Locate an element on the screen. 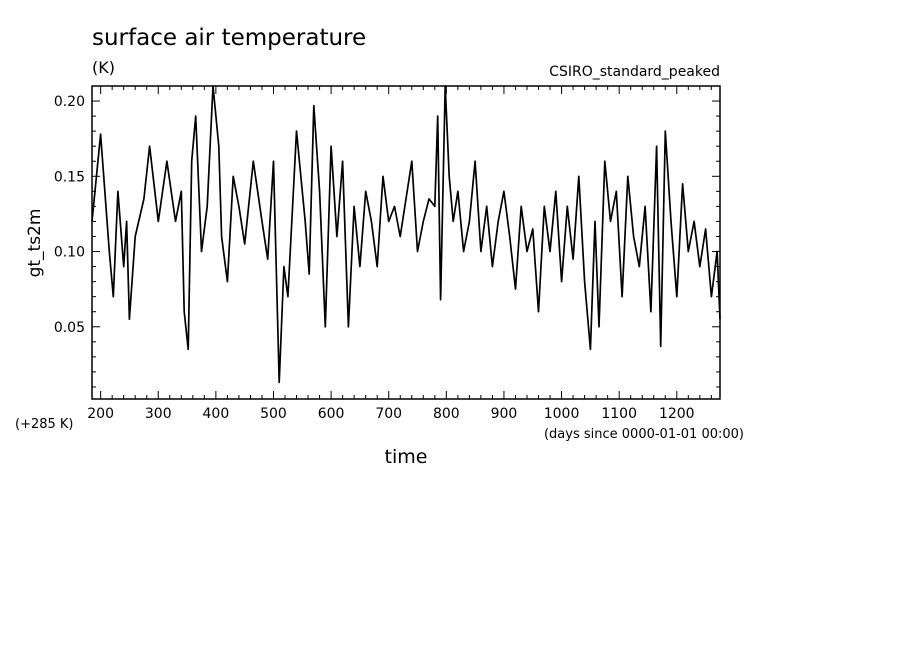  x-tick-label: 1000 is located at coordinates (562, 414).